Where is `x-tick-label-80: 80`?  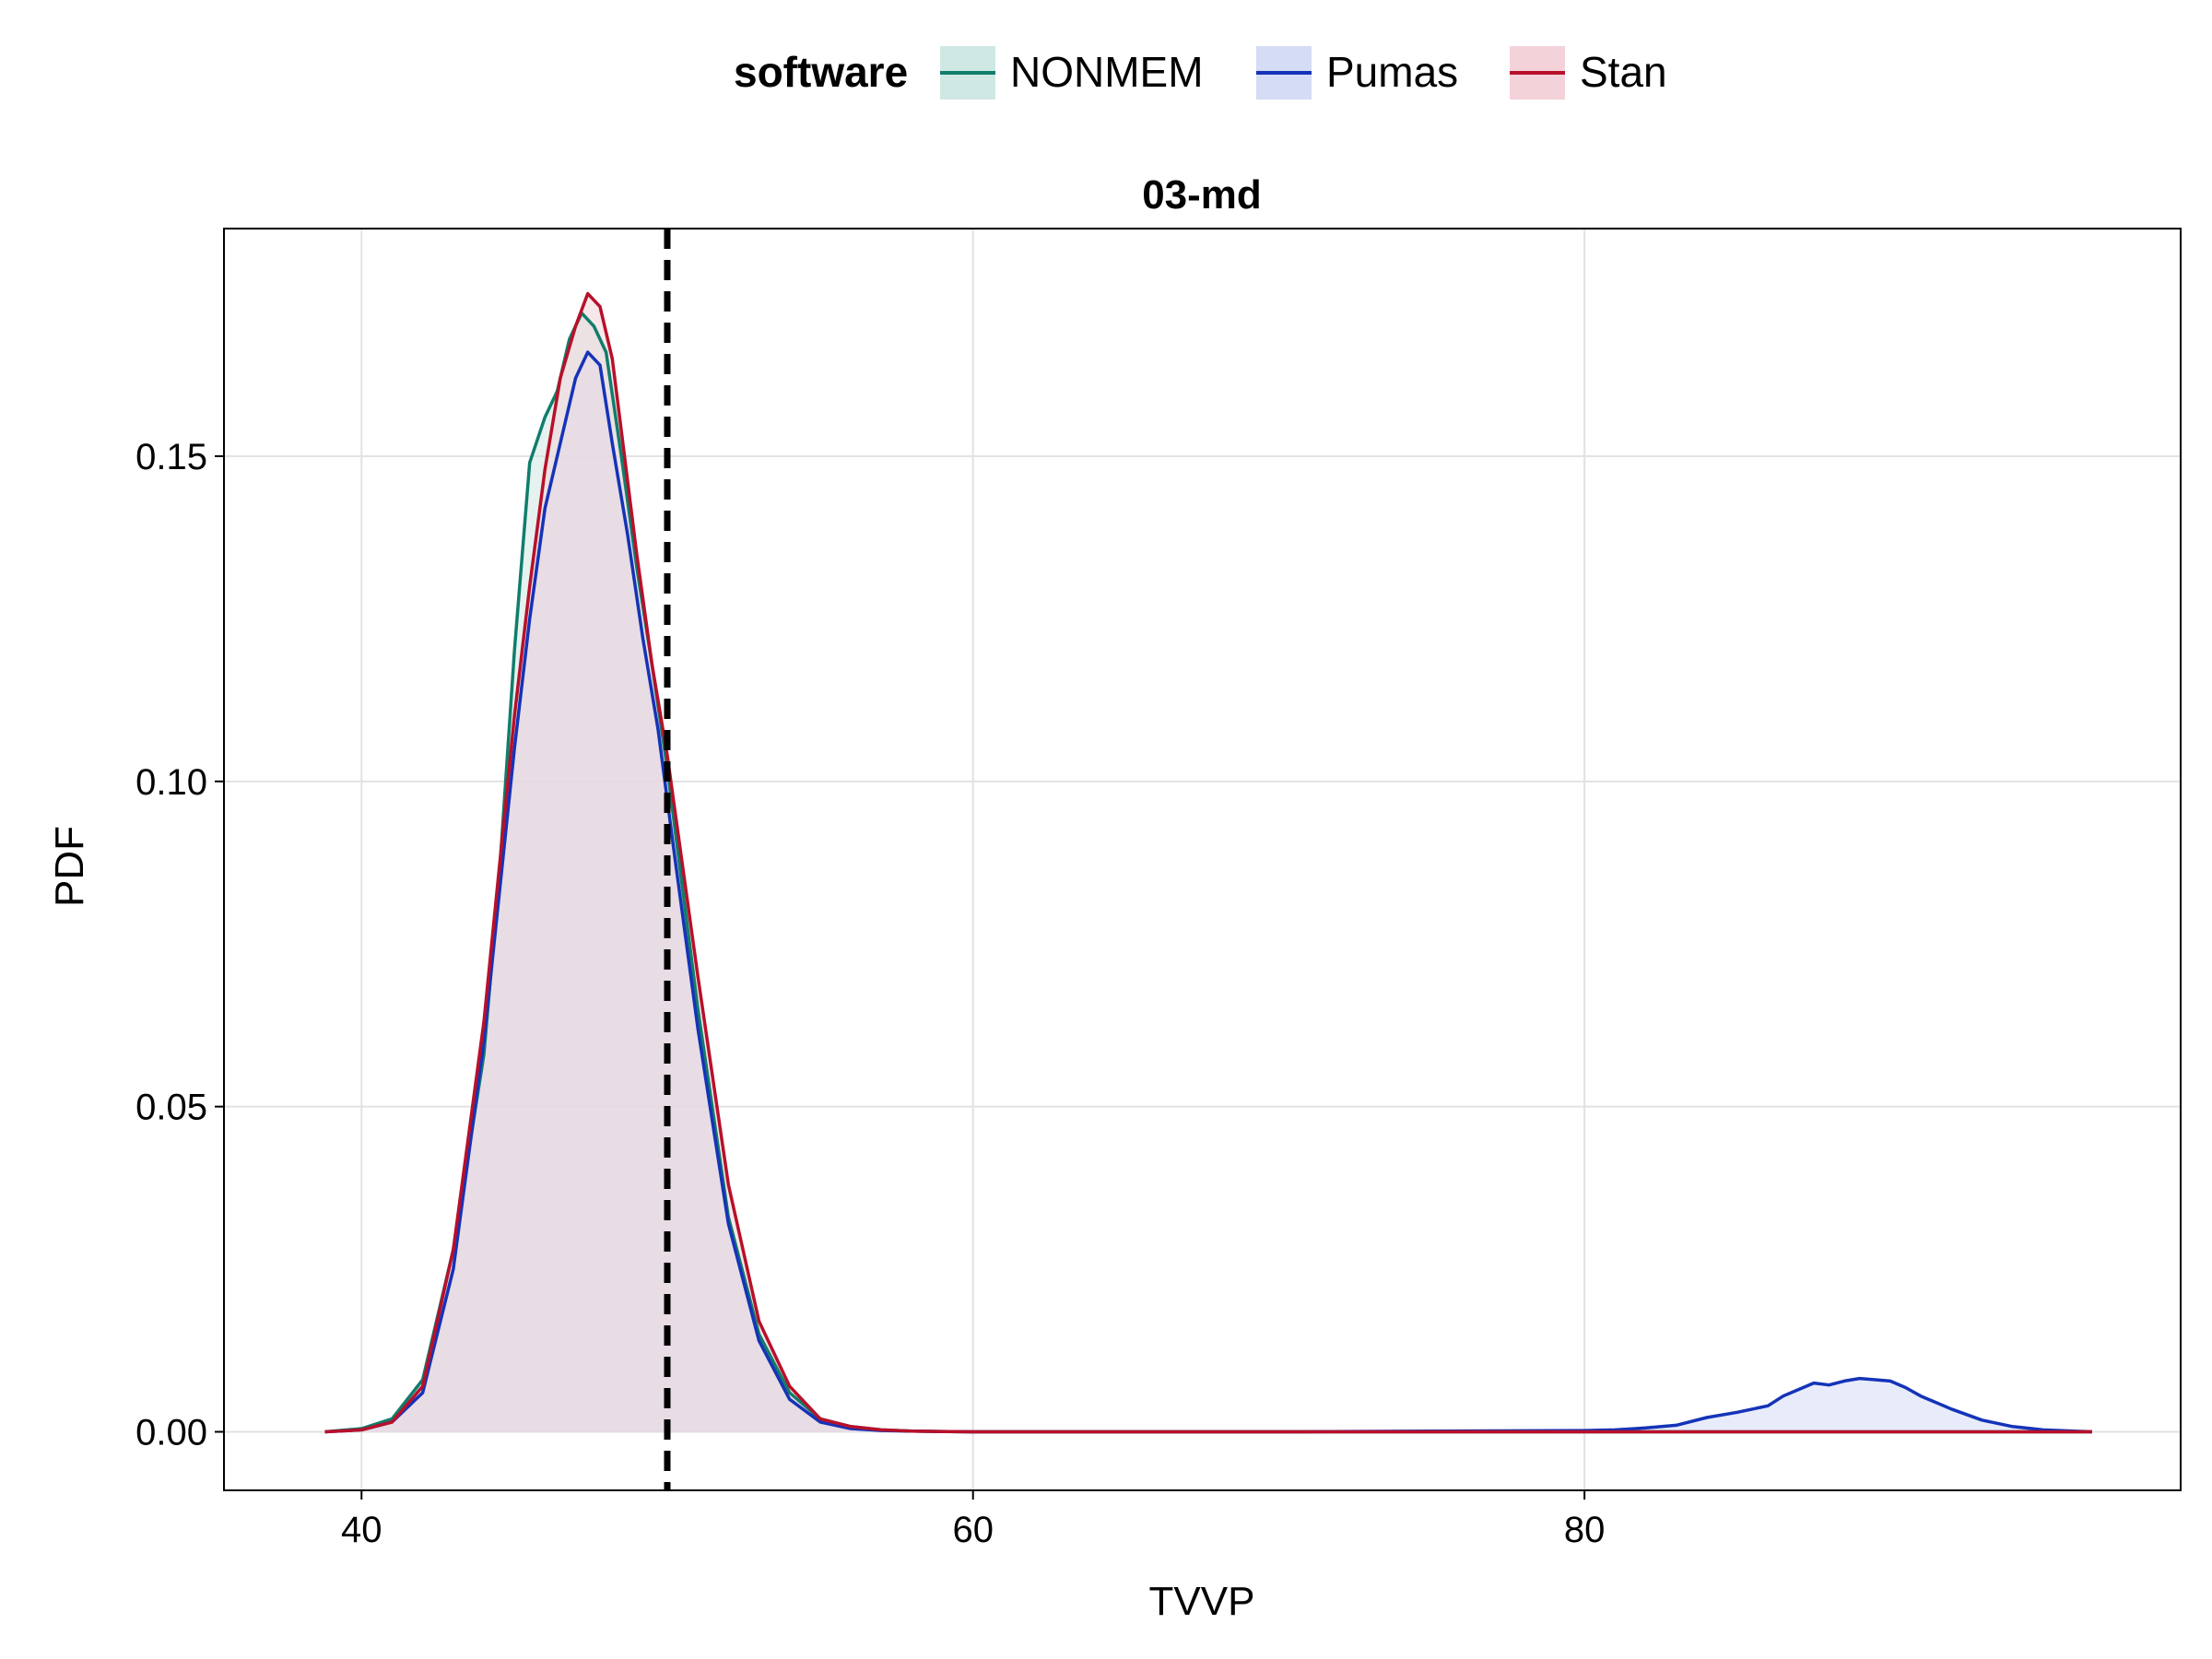 x-tick-label-80: 80 is located at coordinates (1585, 1530).